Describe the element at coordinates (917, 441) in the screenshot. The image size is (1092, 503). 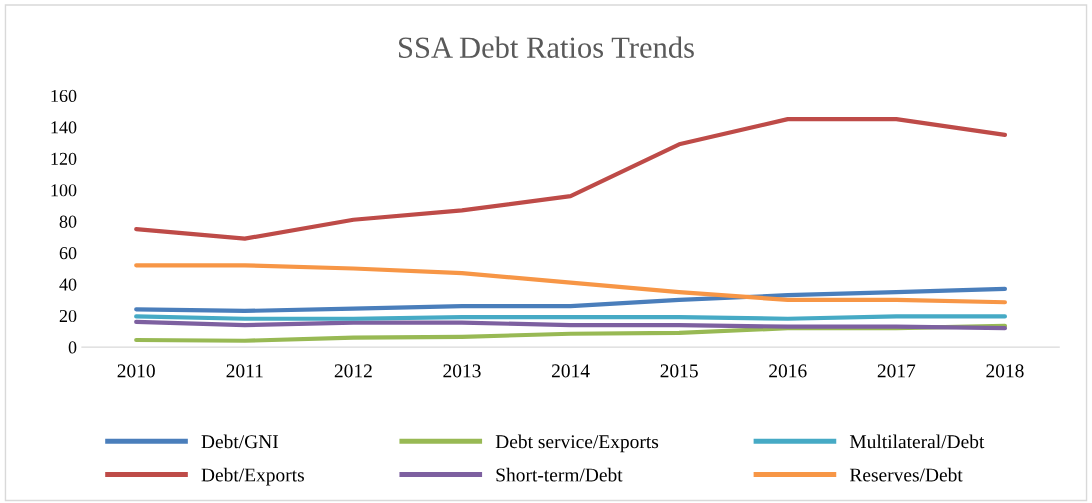
I see `legend-label: Multilateral/Debt` at that location.